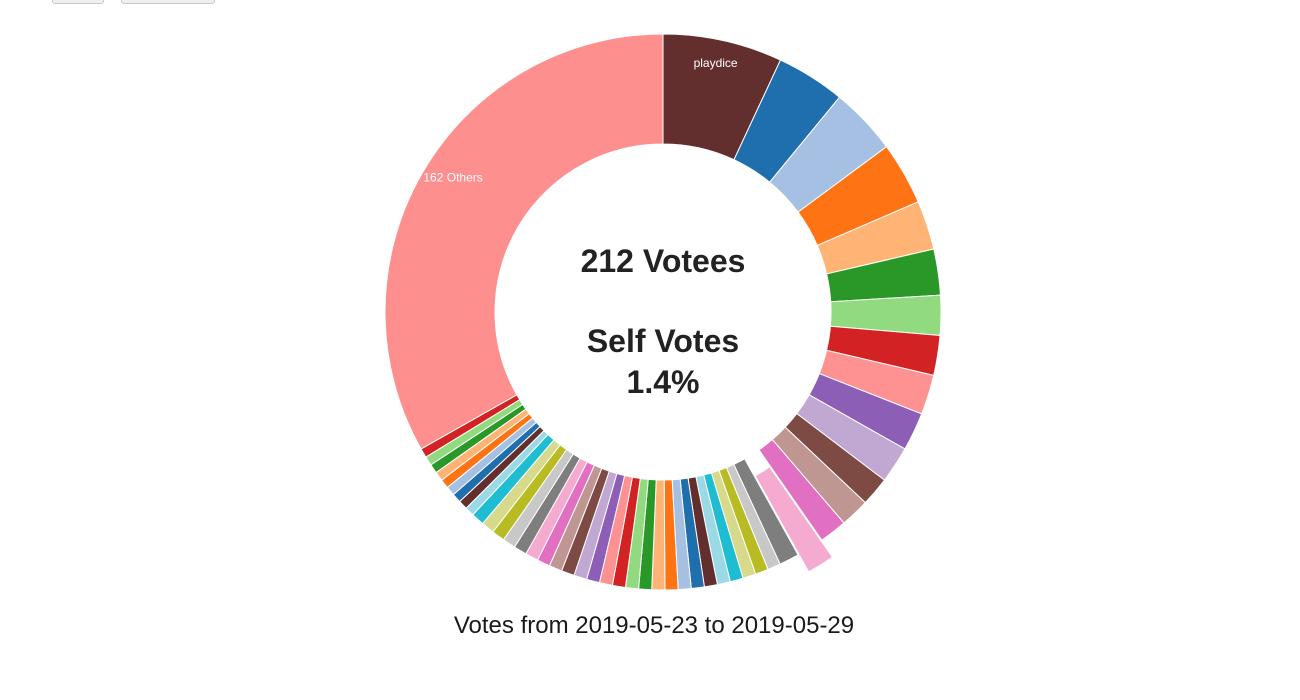 The height and width of the screenshot is (700, 1300). I want to click on votees-count: 212 Votees, so click(663, 261).